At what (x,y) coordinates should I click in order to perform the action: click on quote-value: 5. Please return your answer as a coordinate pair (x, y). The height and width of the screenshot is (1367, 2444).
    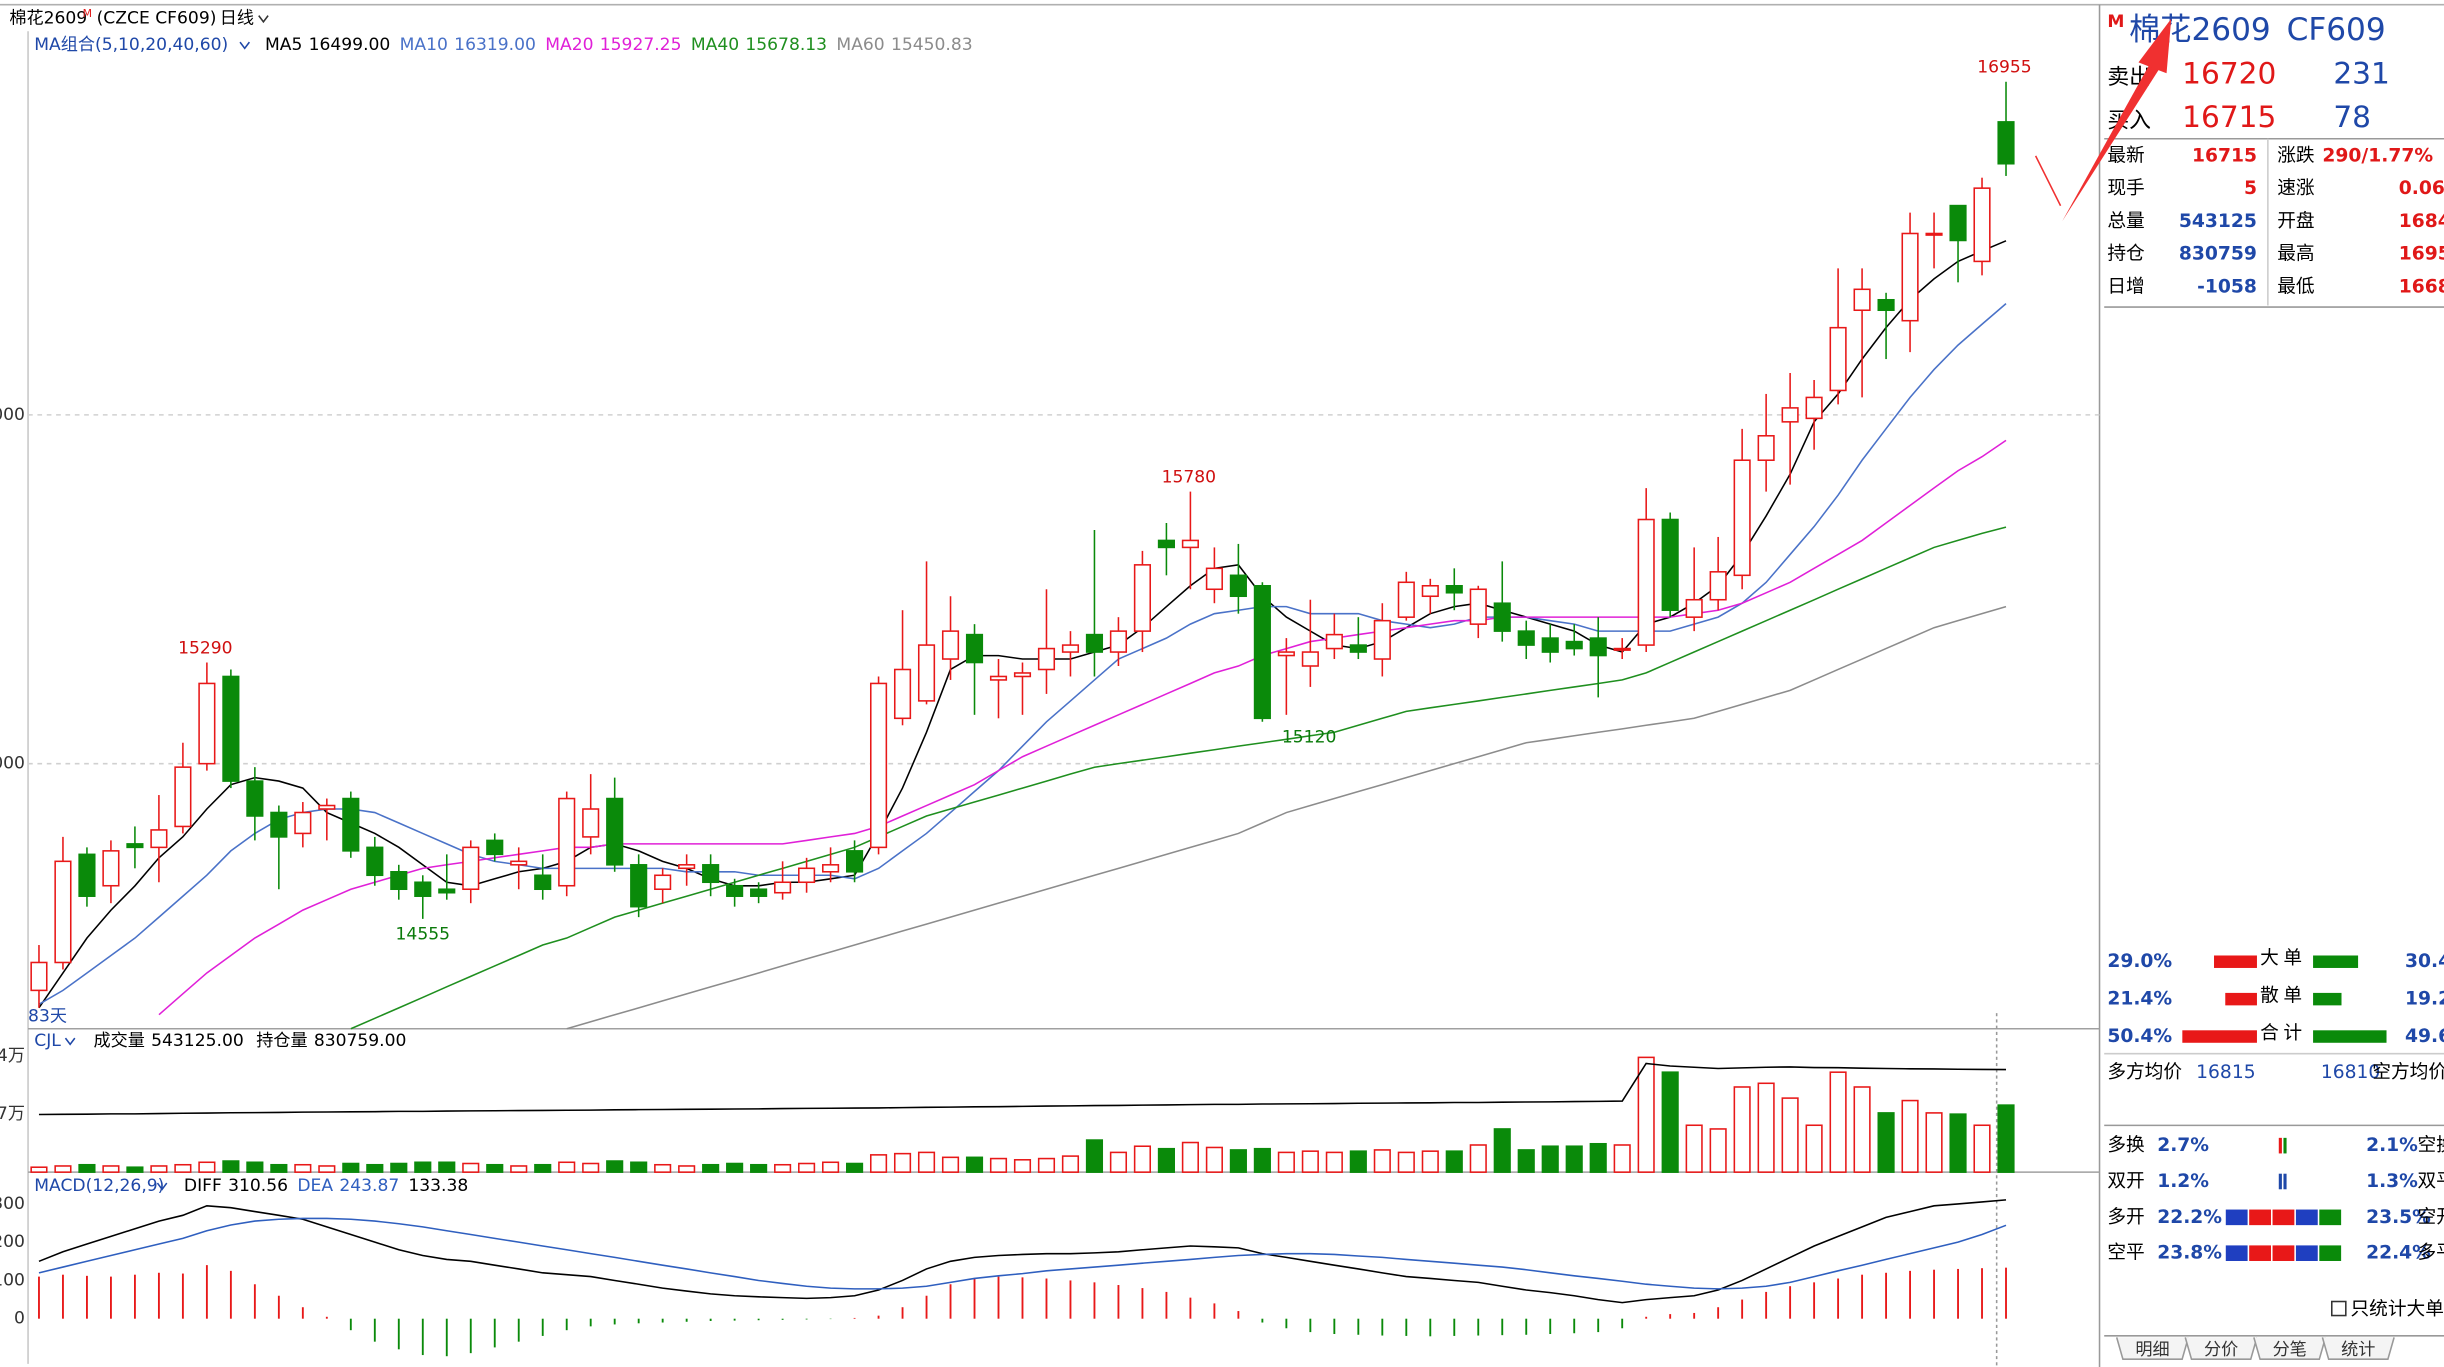
    Looking at the image, I should click on (2250, 188).